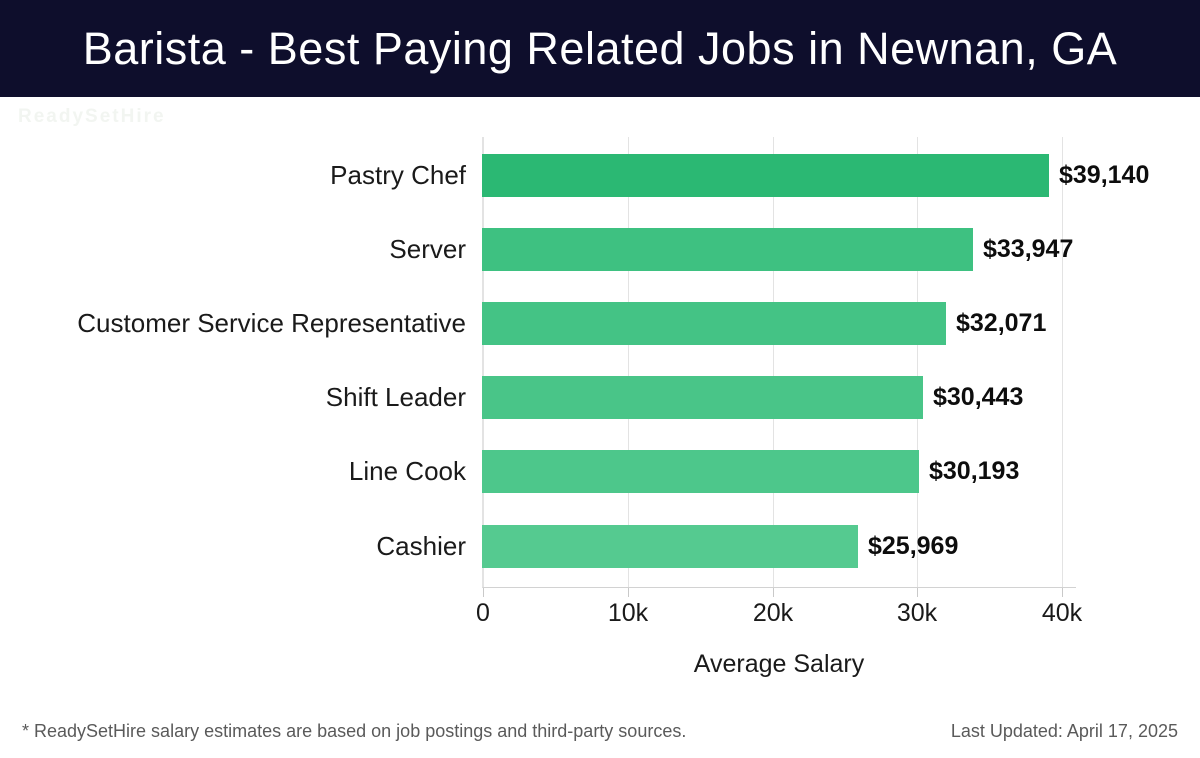 The height and width of the screenshot is (758, 1200). What do you see at coordinates (395, 397) in the screenshot?
I see `category-label-shift-leader: Shift Leader` at bounding box center [395, 397].